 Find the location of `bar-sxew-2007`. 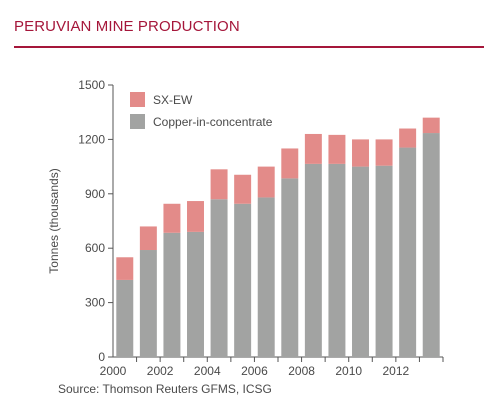

bar-sxew-2007 is located at coordinates (290, 163).